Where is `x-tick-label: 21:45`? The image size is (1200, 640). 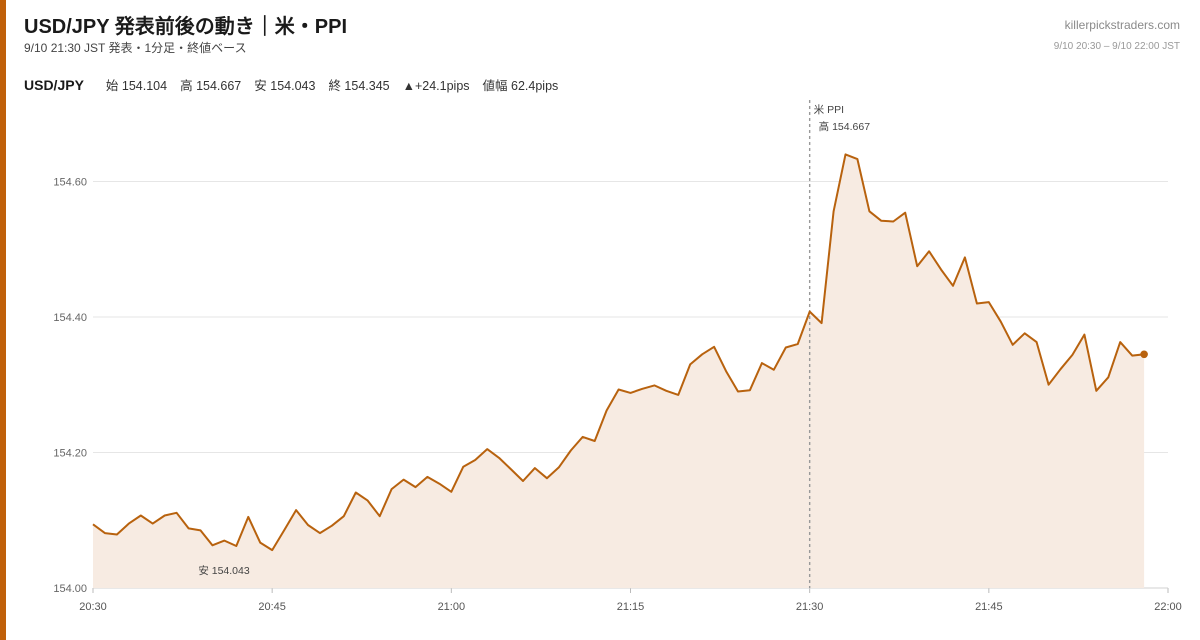 x-tick-label: 21:45 is located at coordinates (989, 607).